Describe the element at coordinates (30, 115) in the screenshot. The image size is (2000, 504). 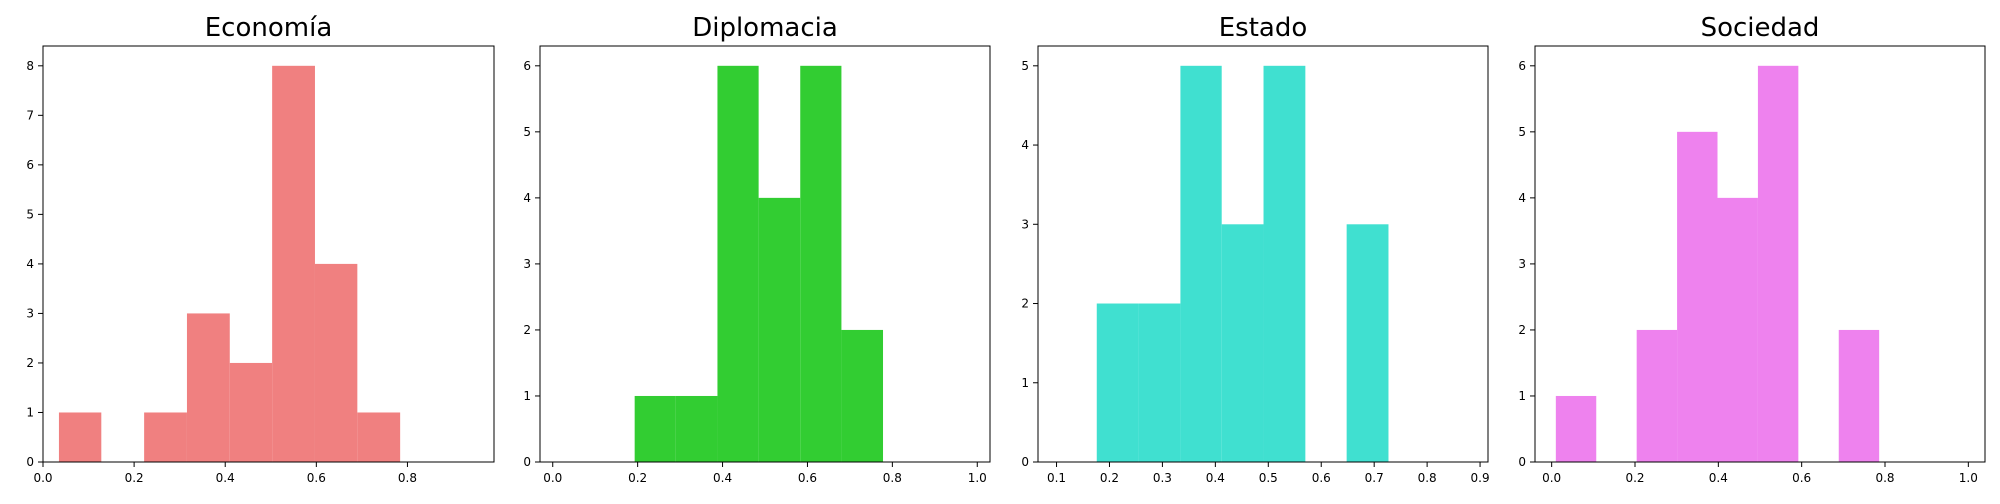
I see `y-tick-label: 7` at that location.